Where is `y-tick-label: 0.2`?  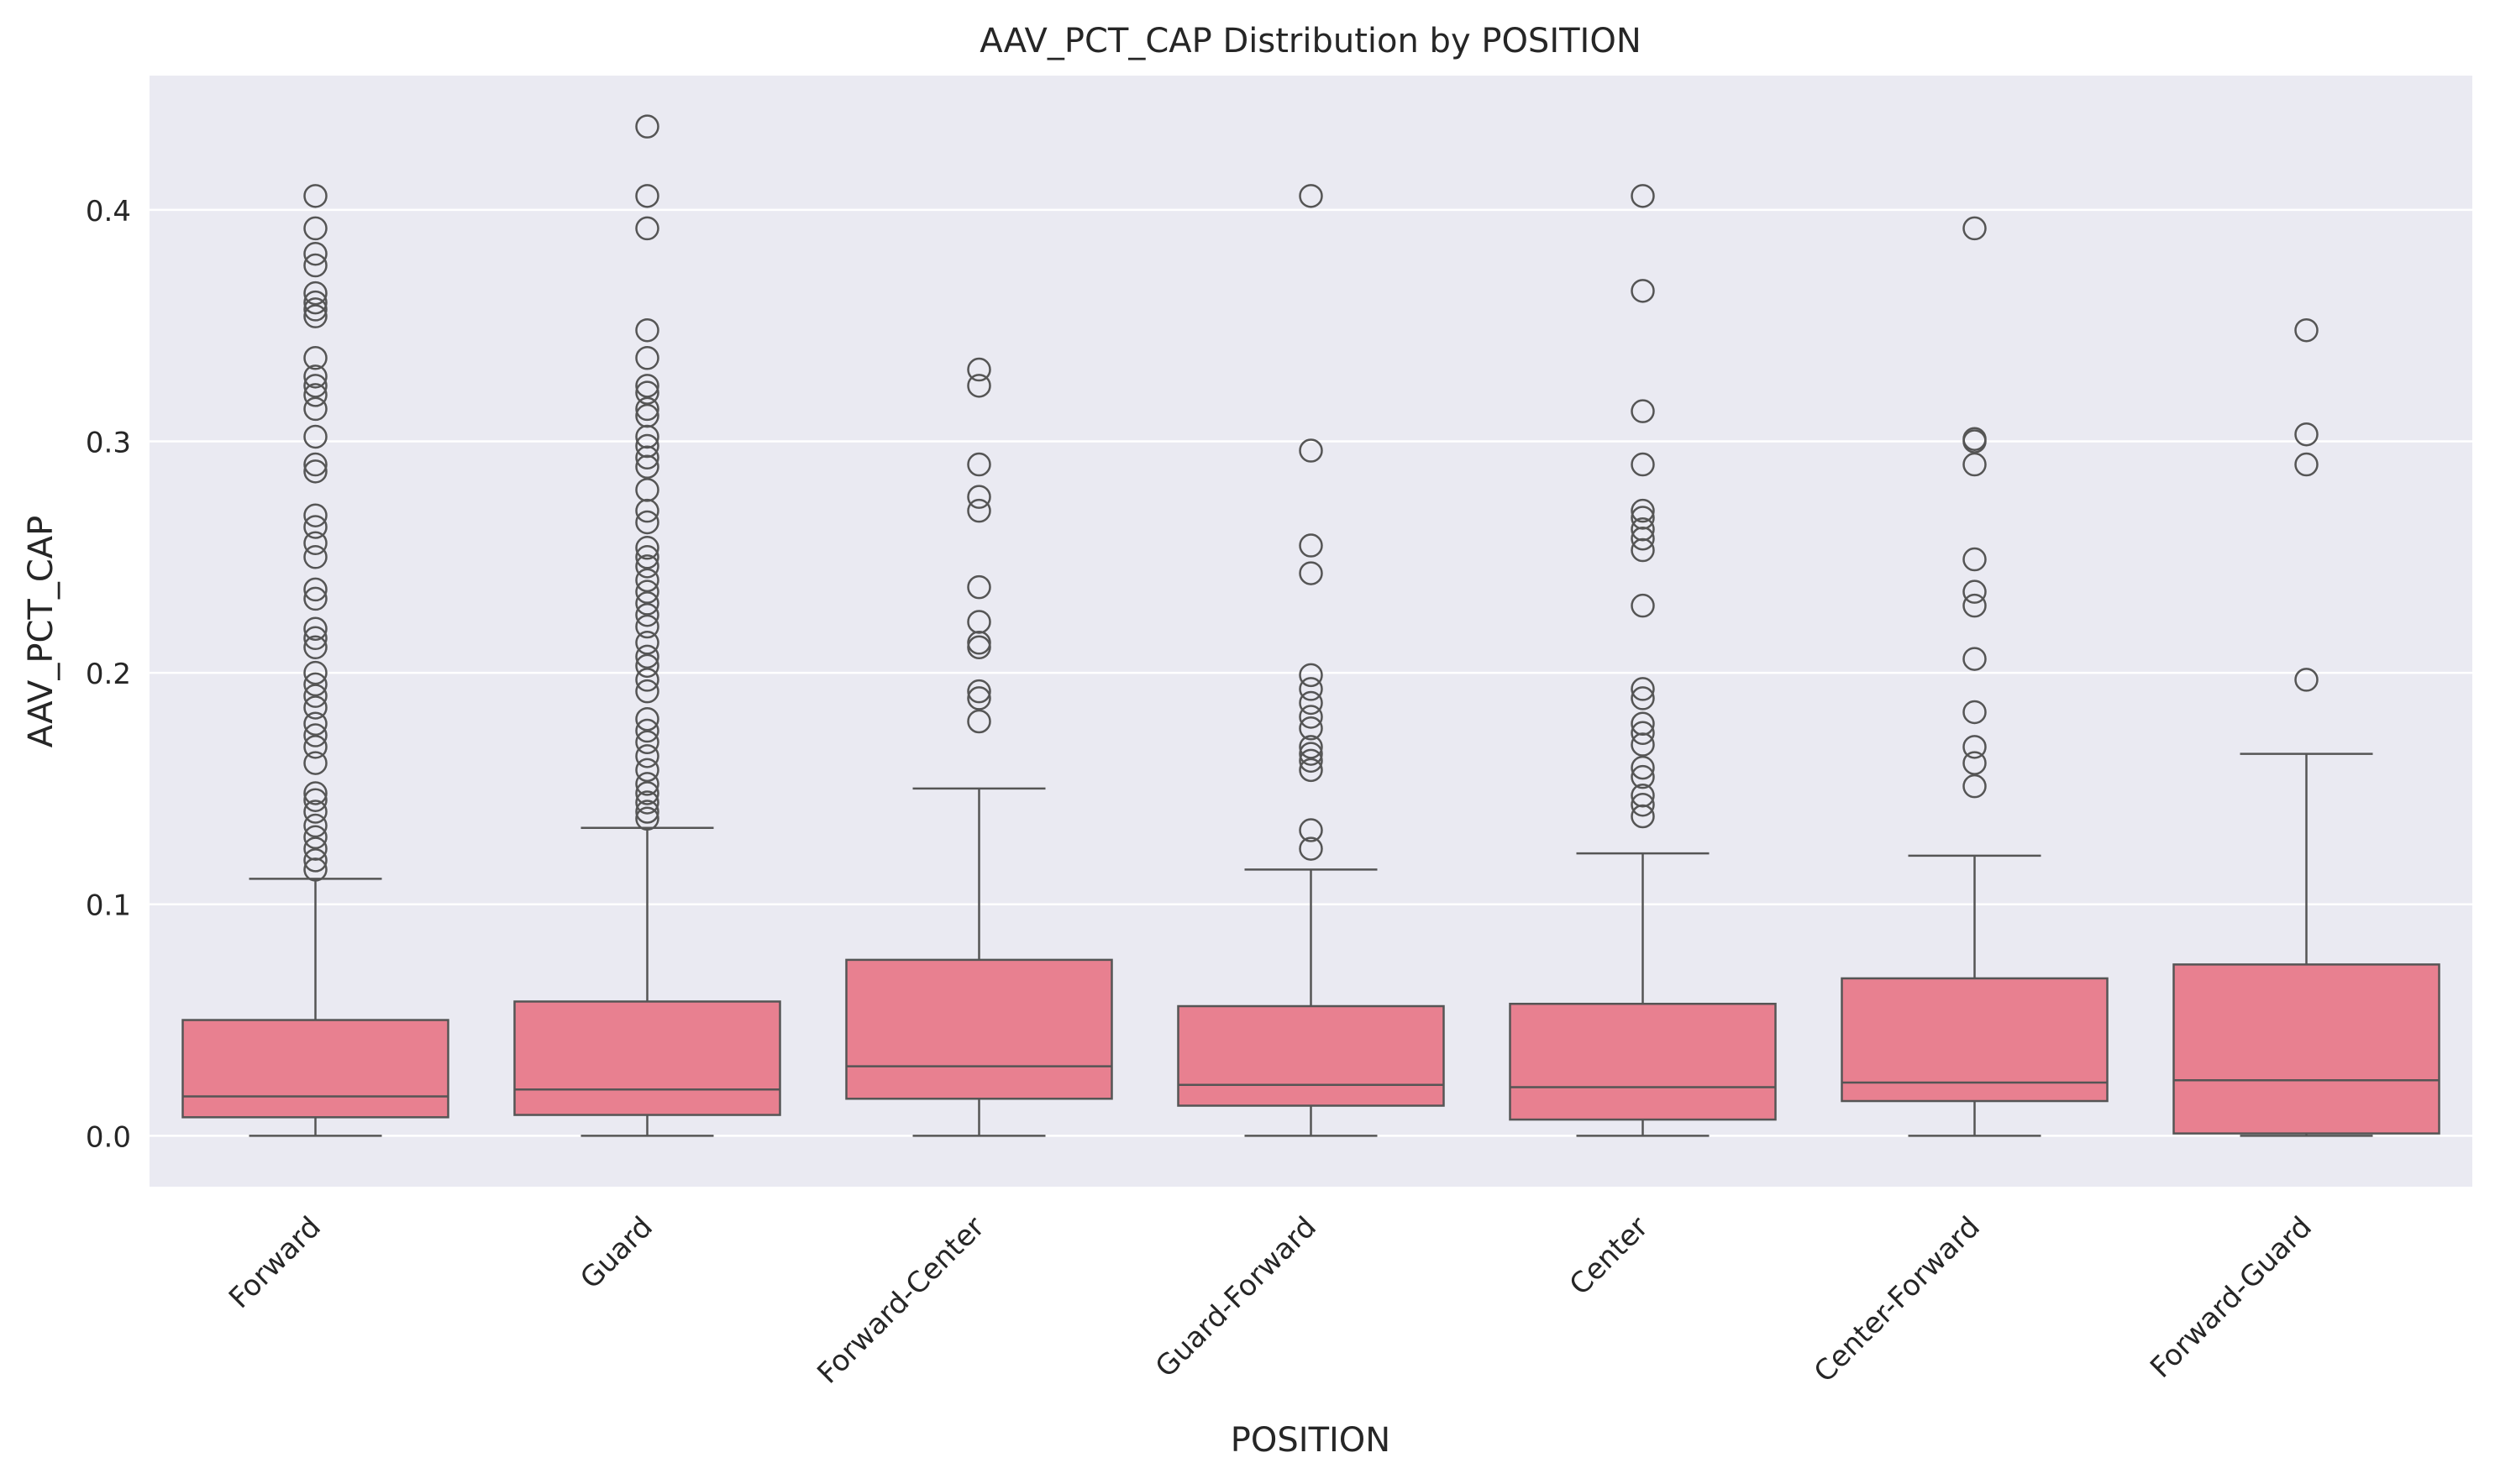 y-tick-label: 0.2 is located at coordinates (108, 675).